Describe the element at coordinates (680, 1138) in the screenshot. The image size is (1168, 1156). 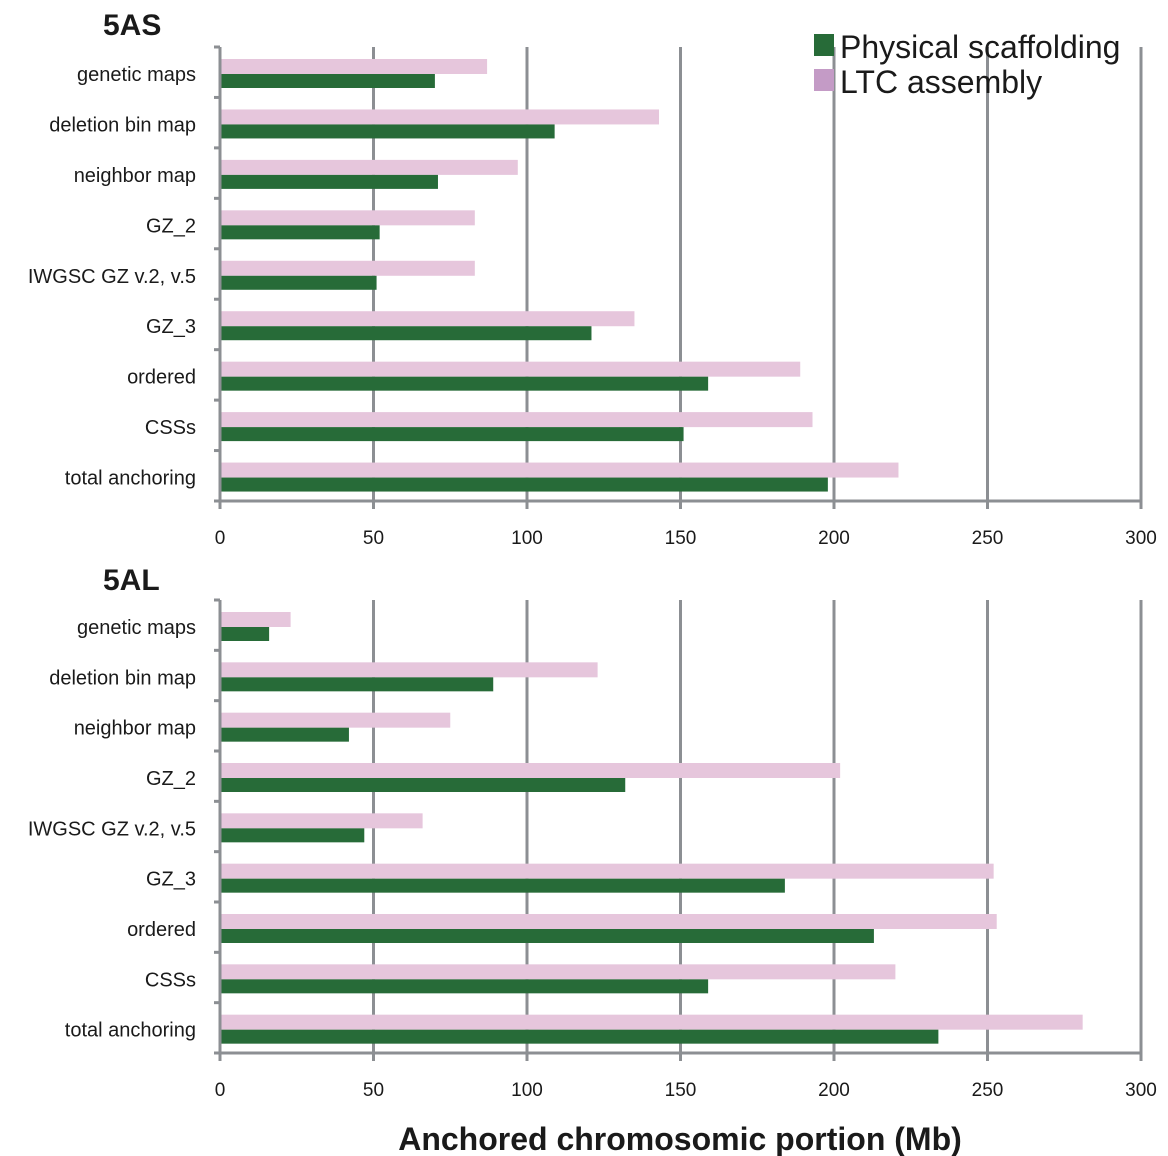
I see `x-axis-label: Anchored chromosomic portion (Mb)` at that location.